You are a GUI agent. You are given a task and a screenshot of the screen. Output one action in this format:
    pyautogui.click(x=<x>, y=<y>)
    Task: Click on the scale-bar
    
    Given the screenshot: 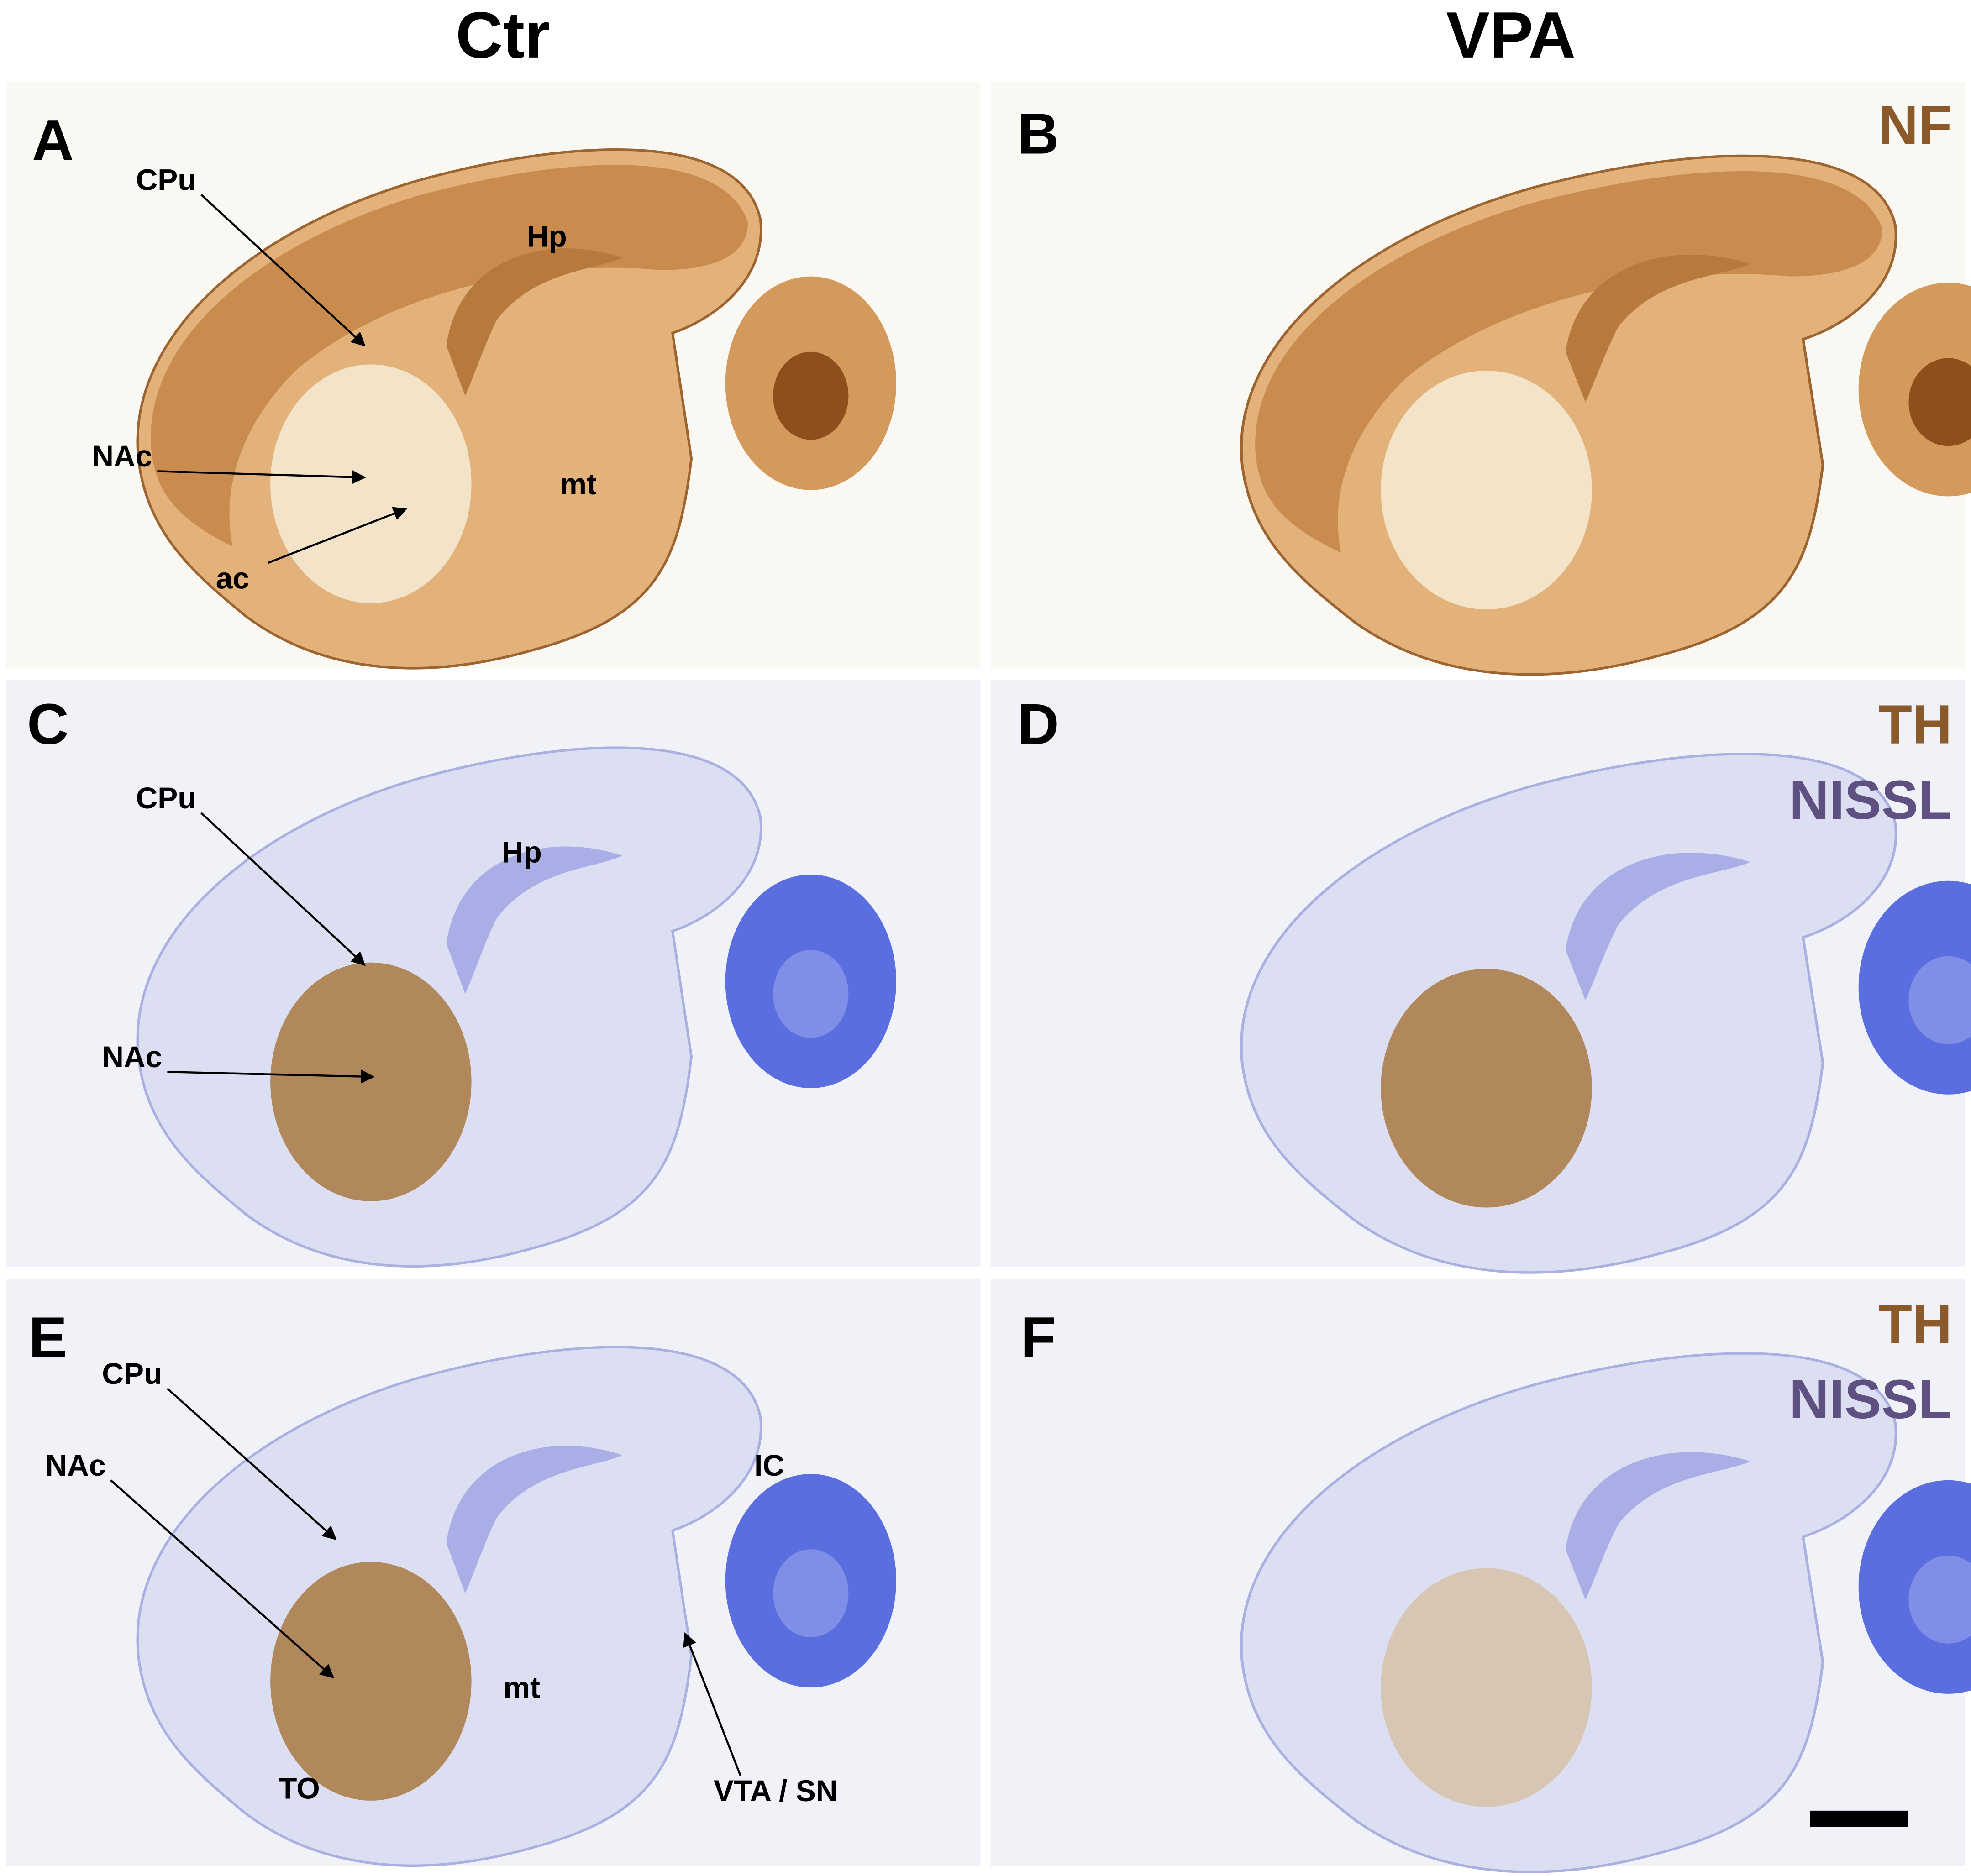 What is the action you would take?
    pyautogui.click(x=1859, y=1819)
    